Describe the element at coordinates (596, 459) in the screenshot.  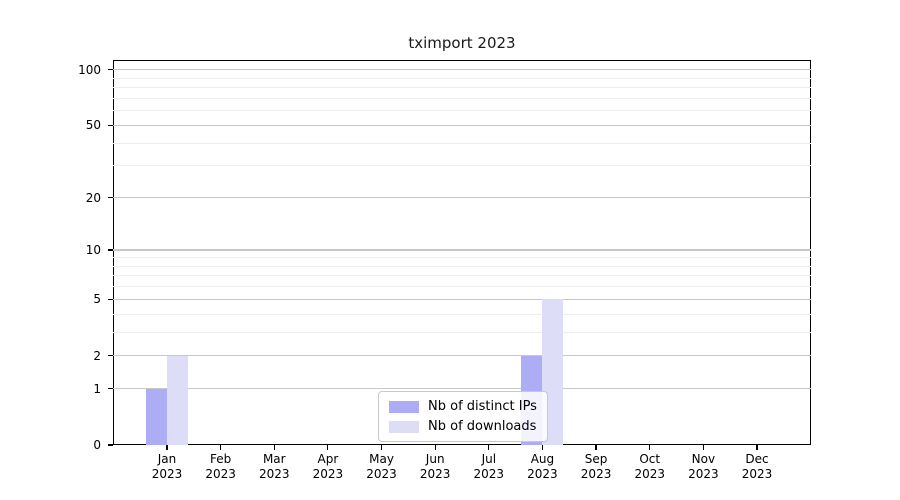
I see `x-tick-month: Sep` at that location.